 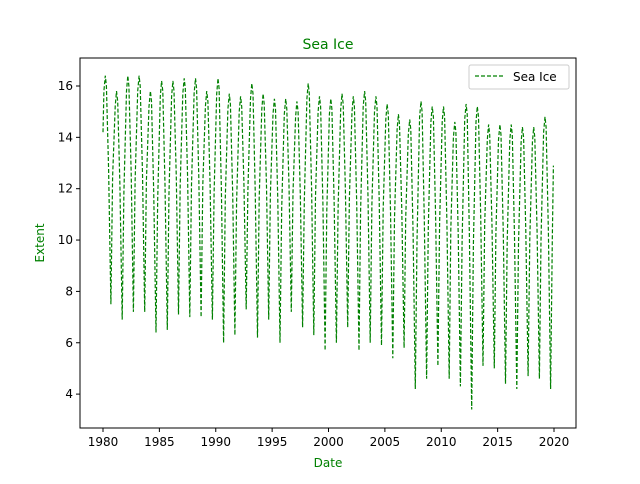 I want to click on y-axis: 4 6 8 10 12 14 16, so click(x=69, y=240).